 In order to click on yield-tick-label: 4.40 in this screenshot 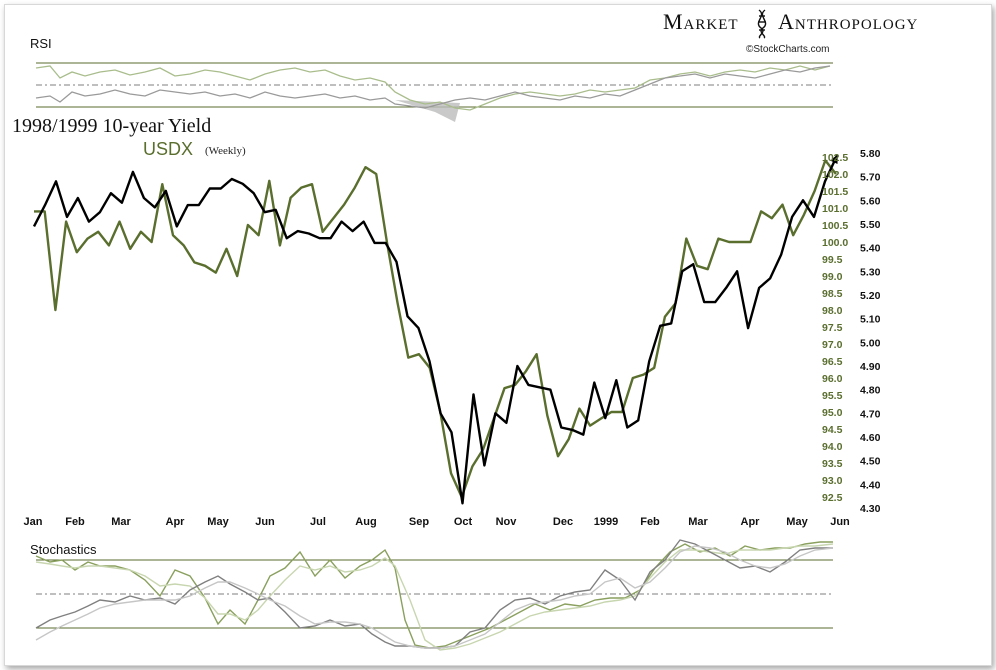, I will do `click(870, 485)`.